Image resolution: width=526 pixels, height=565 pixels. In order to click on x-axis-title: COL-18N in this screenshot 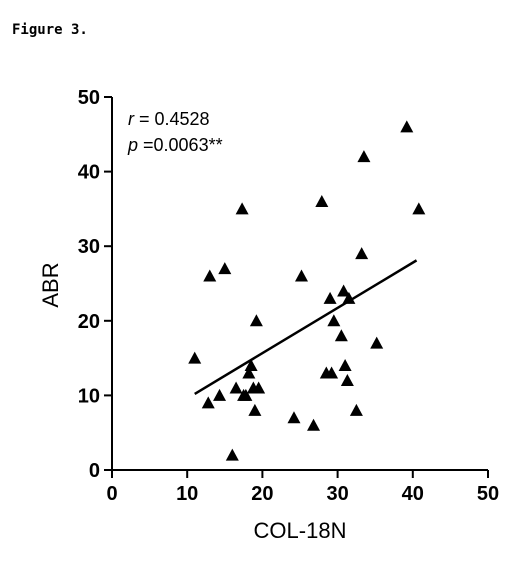, I will do `click(300, 530)`.